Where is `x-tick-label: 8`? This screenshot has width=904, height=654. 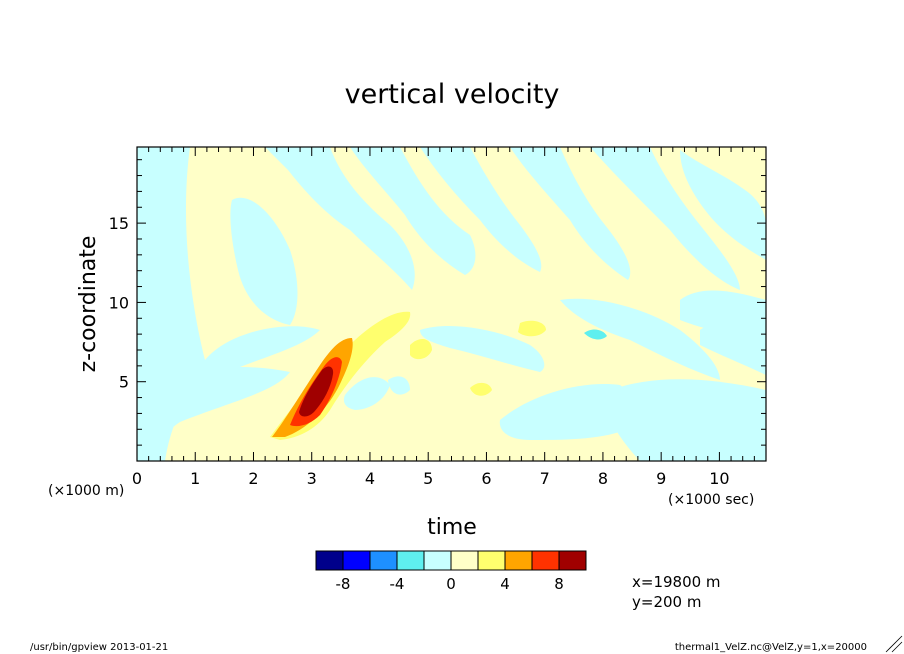
x-tick-label: 8 is located at coordinates (603, 478).